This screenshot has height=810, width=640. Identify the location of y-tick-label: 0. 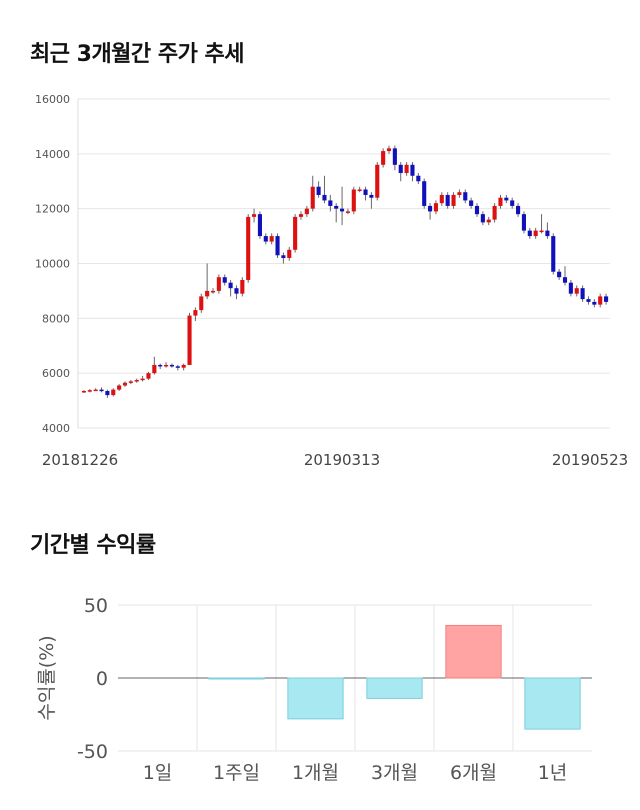
(102, 679).